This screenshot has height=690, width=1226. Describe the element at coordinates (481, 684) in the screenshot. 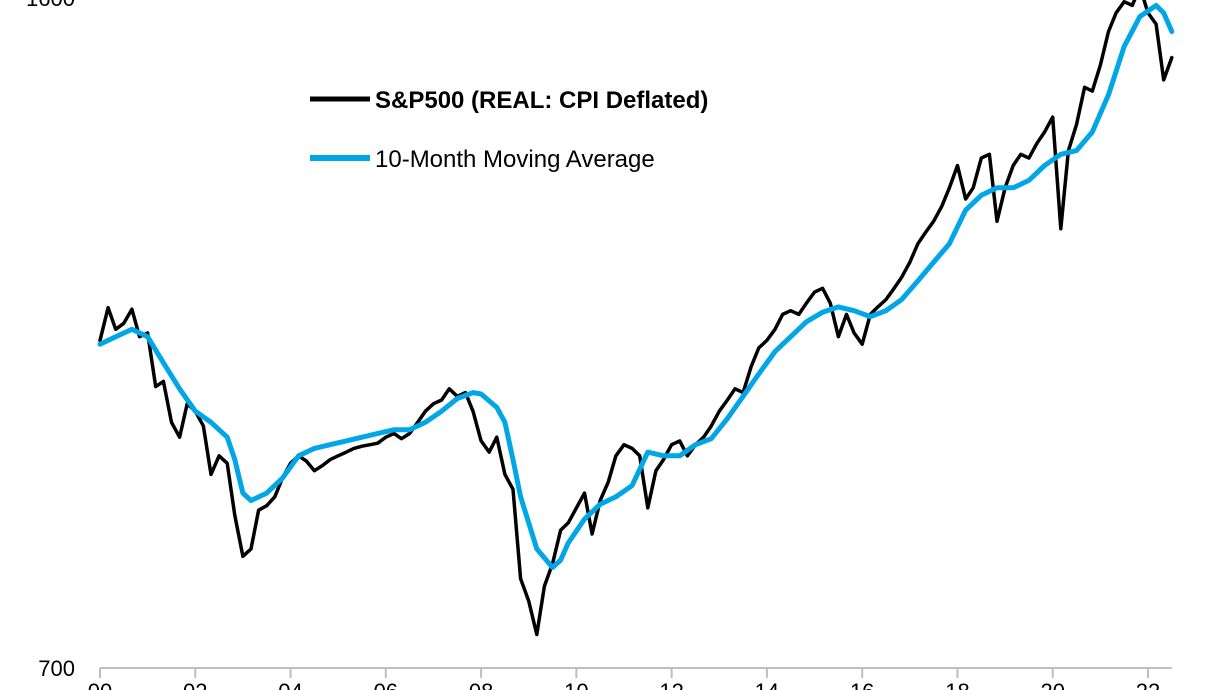

I see `x-tick-label-08: 08` at that location.